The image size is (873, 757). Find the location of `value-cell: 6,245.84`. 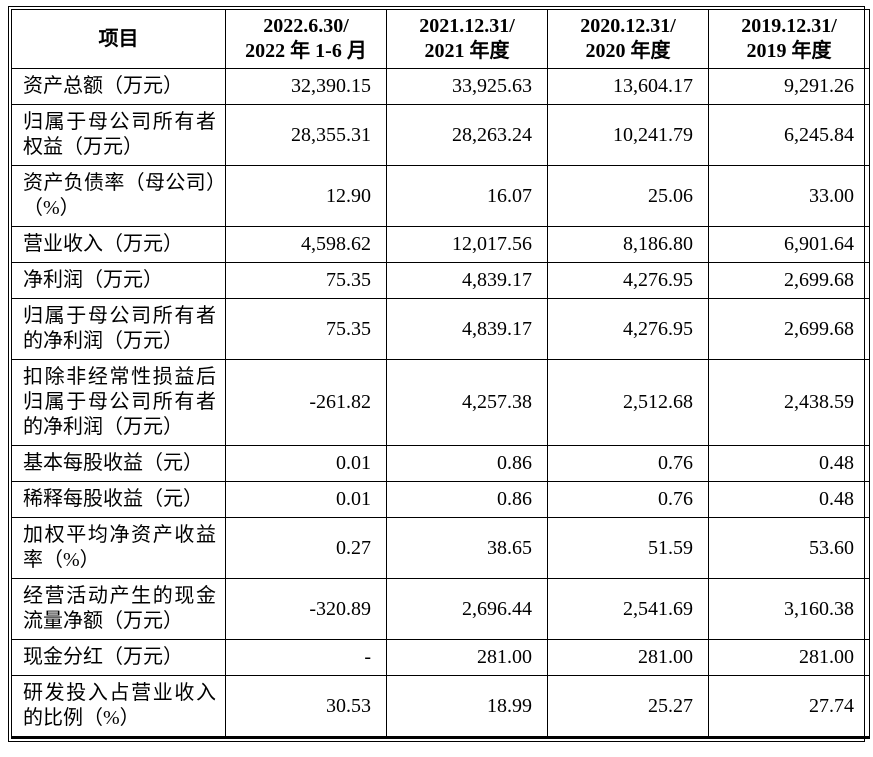

value-cell: 6,245.84 is located at coordinates (789, 135).